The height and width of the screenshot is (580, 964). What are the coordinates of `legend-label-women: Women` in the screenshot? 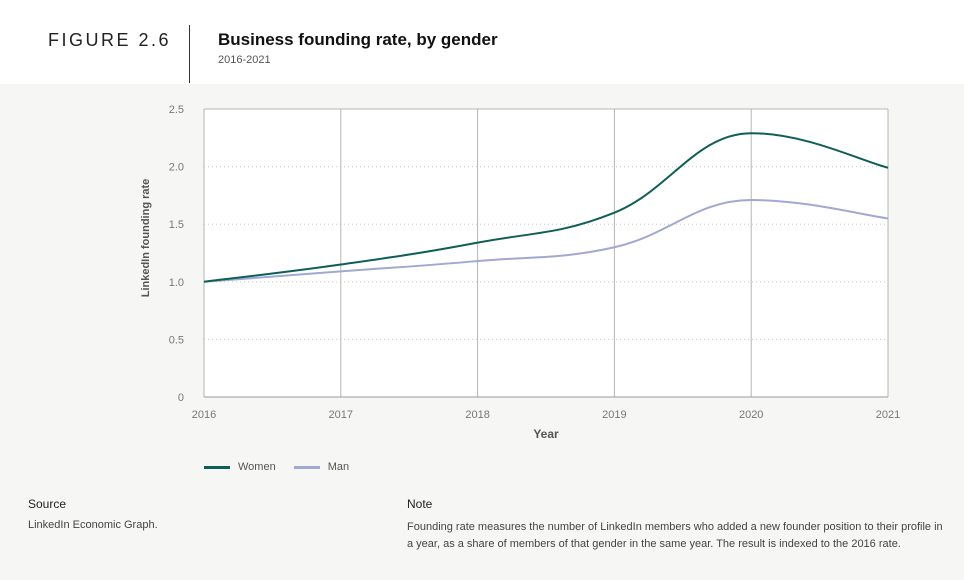 It's located at (257, 467).